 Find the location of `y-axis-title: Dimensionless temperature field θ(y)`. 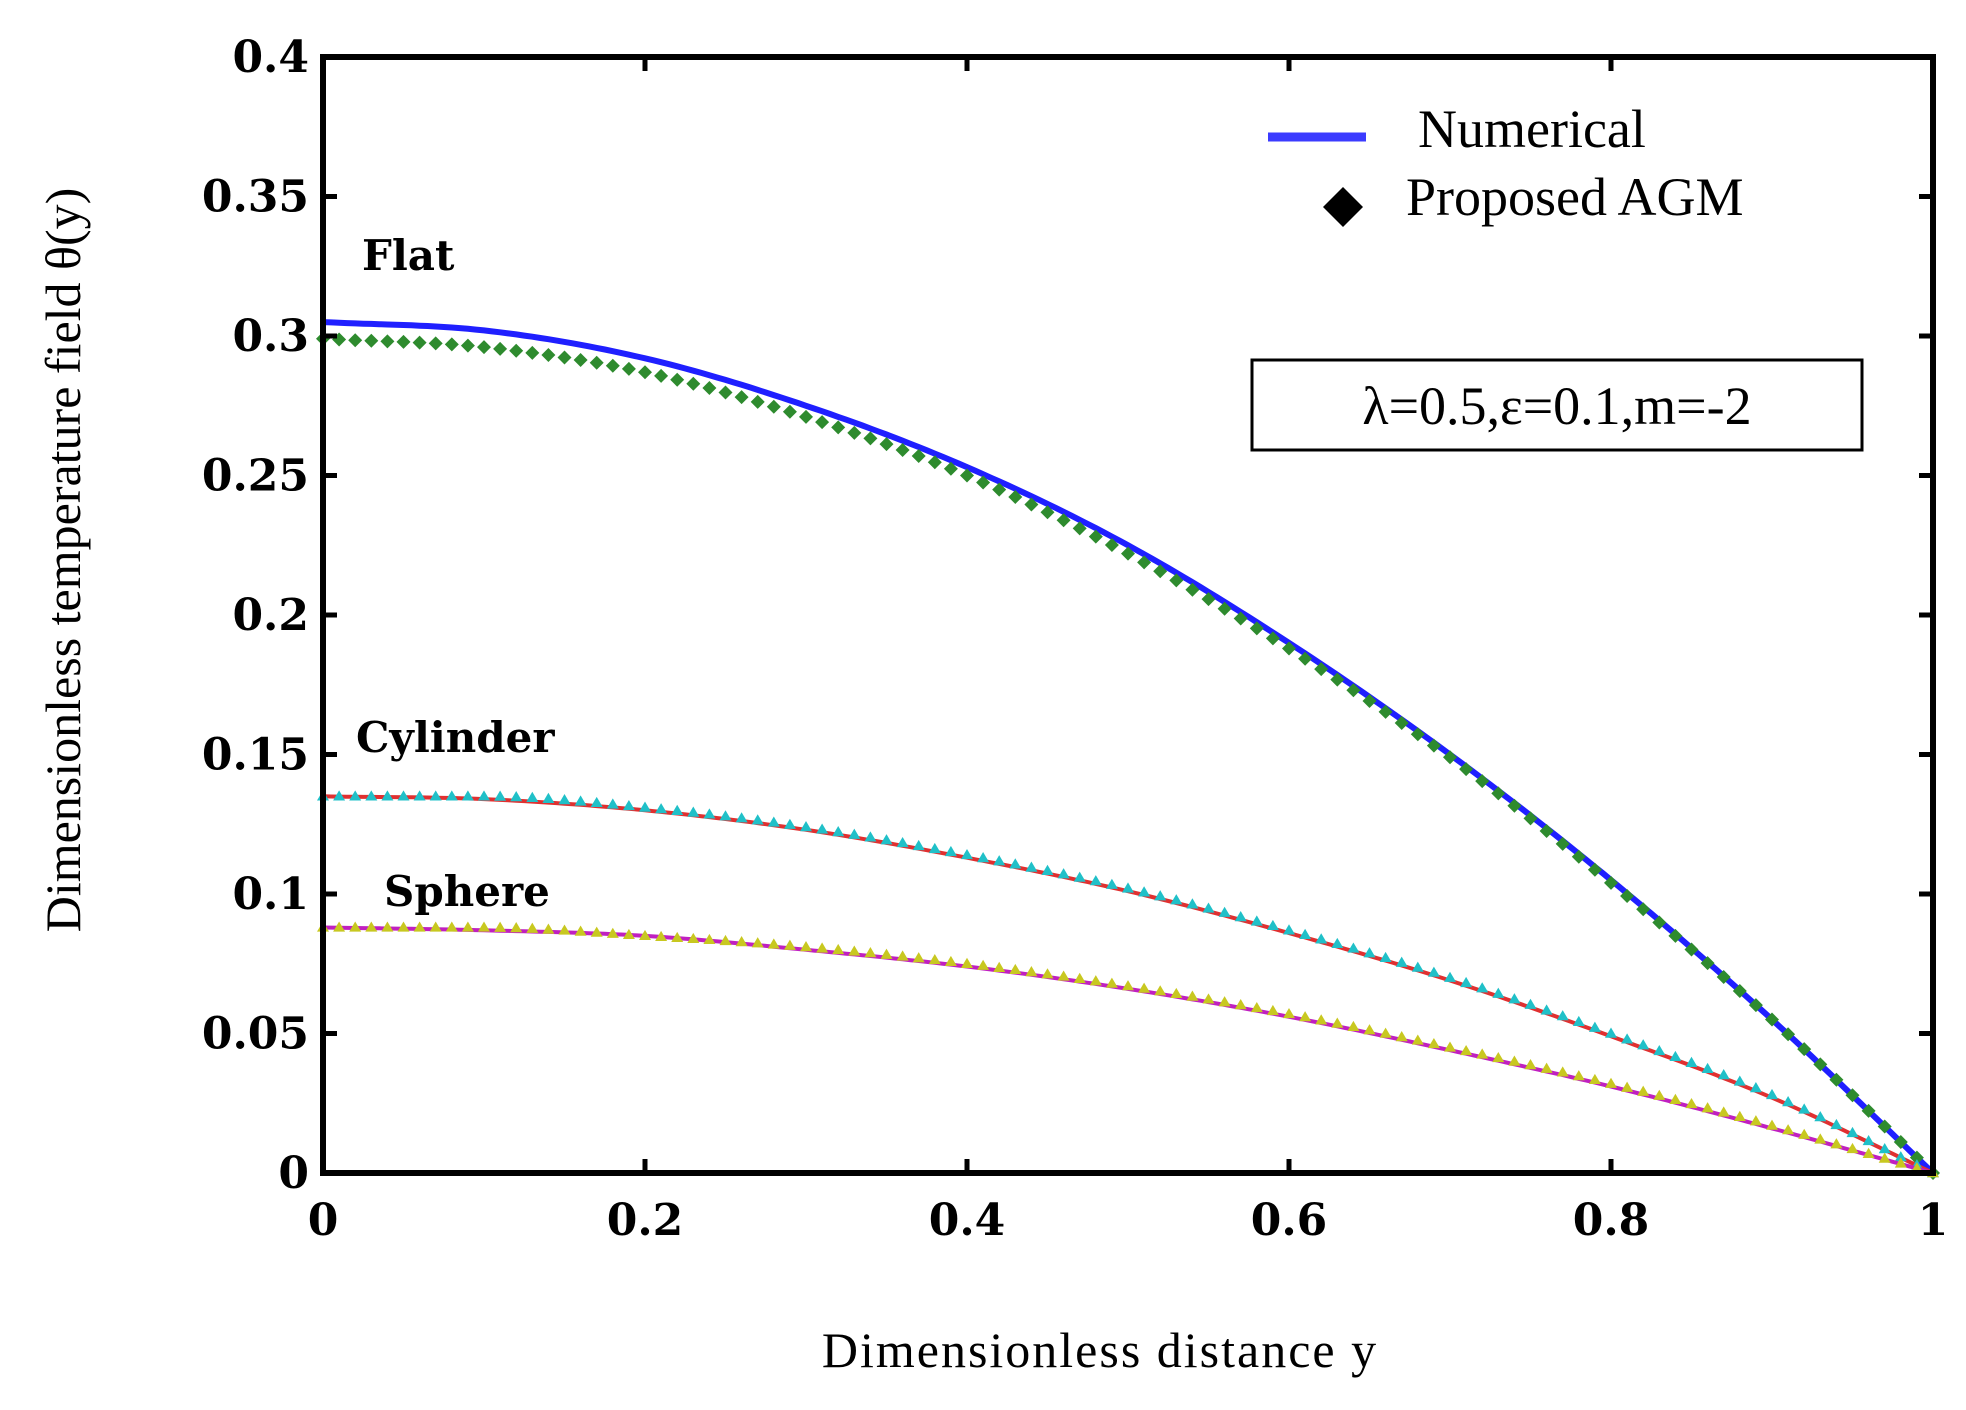

y-axis-title: Dimensionless temperature field θ(y) is located at coordinates (63, 560).